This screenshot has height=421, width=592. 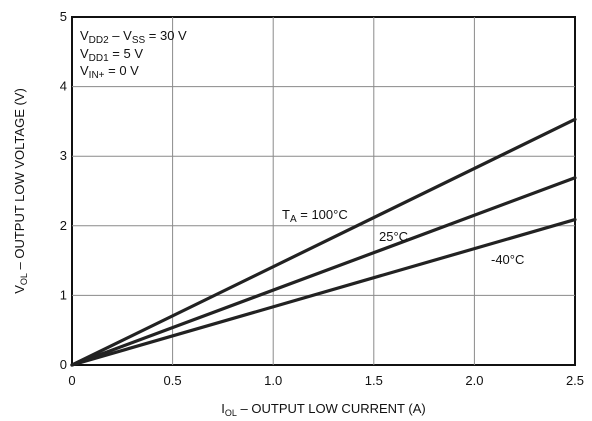 What do you see at coordinates (20, 191) in the screenshot?
I see `y-axis-label: VOL – OUTPUT LOW VOLTAGE (V)` at bounding box center [20, 191].